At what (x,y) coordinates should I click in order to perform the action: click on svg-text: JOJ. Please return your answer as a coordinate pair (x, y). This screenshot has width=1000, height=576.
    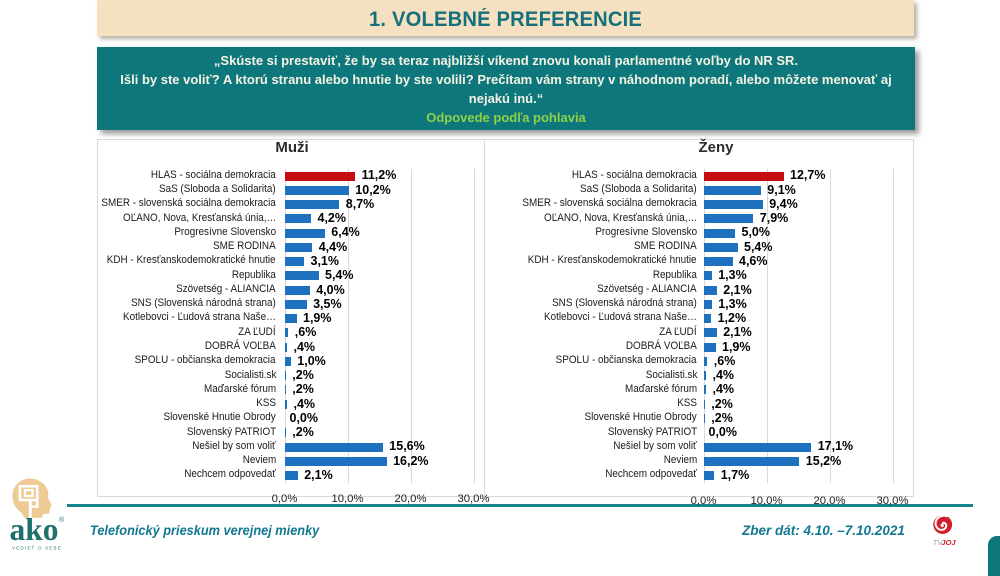
    Looking at the image, I should click on (948, 542).